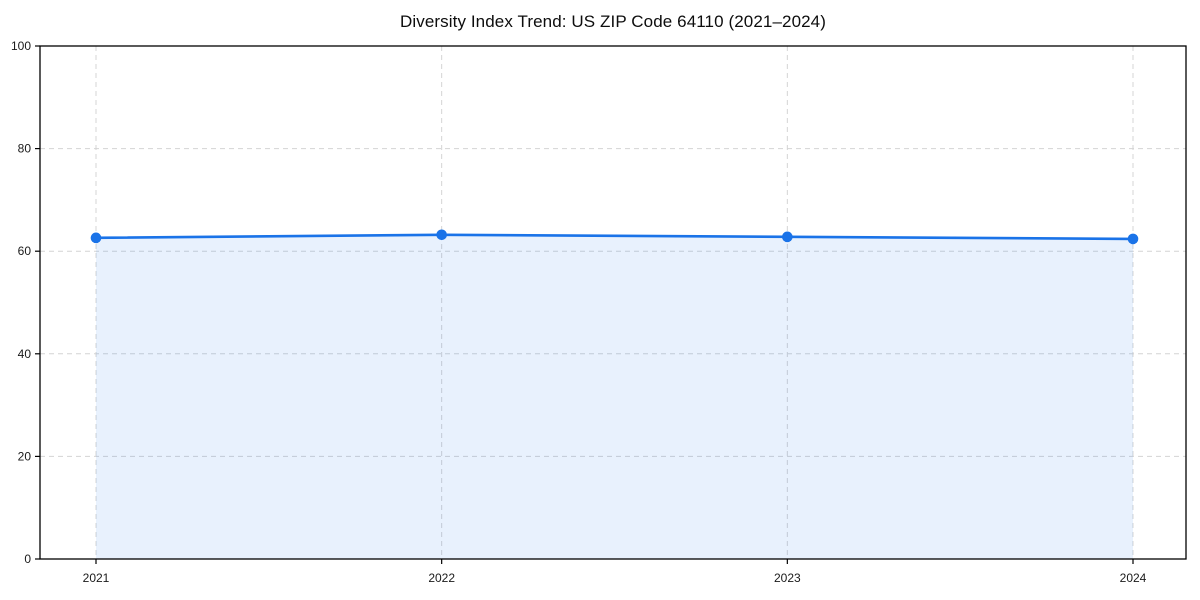 The image size is (1200, 600). I want to click on trend-line, so click(614, 237).